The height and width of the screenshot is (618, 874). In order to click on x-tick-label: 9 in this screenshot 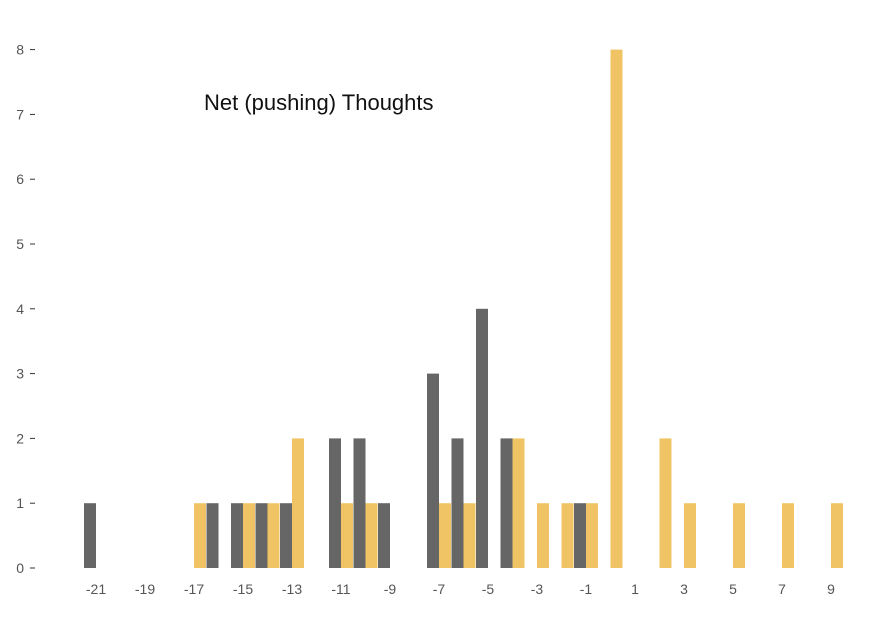, I will do `click(831, 589)`.